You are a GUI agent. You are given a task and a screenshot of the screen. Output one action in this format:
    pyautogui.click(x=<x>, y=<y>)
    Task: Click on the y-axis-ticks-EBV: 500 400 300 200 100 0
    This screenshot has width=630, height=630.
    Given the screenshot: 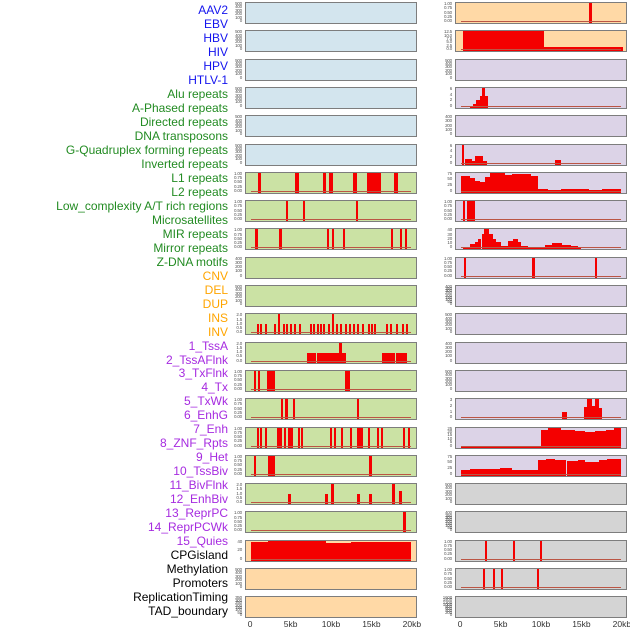 What is the action you would take?
    pyautogui.click(x=236, y=41)
    